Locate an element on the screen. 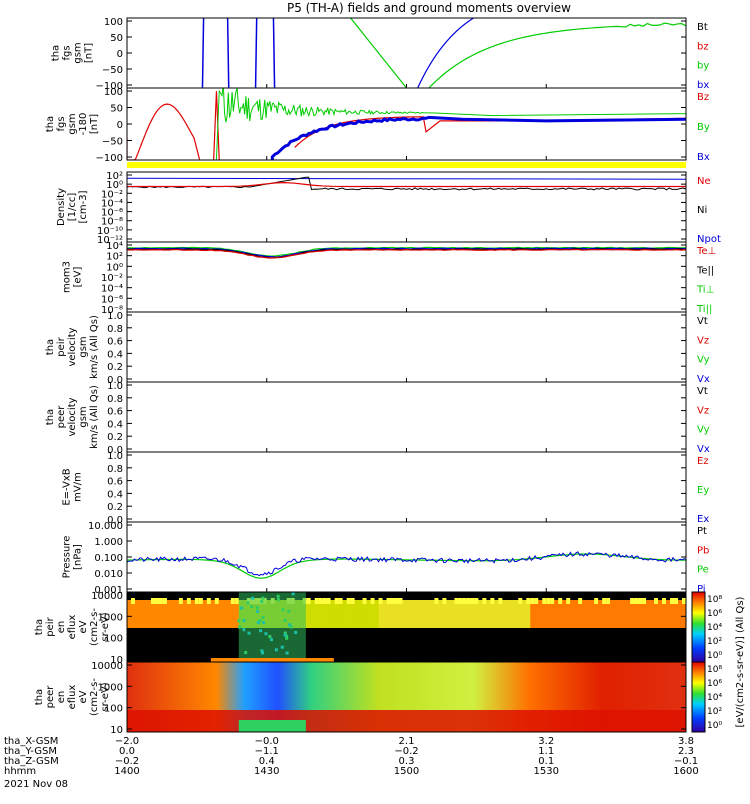 This screenshot has height=804, width=750. x-tick-label: −0.0 is located at coordinates (267, 741).